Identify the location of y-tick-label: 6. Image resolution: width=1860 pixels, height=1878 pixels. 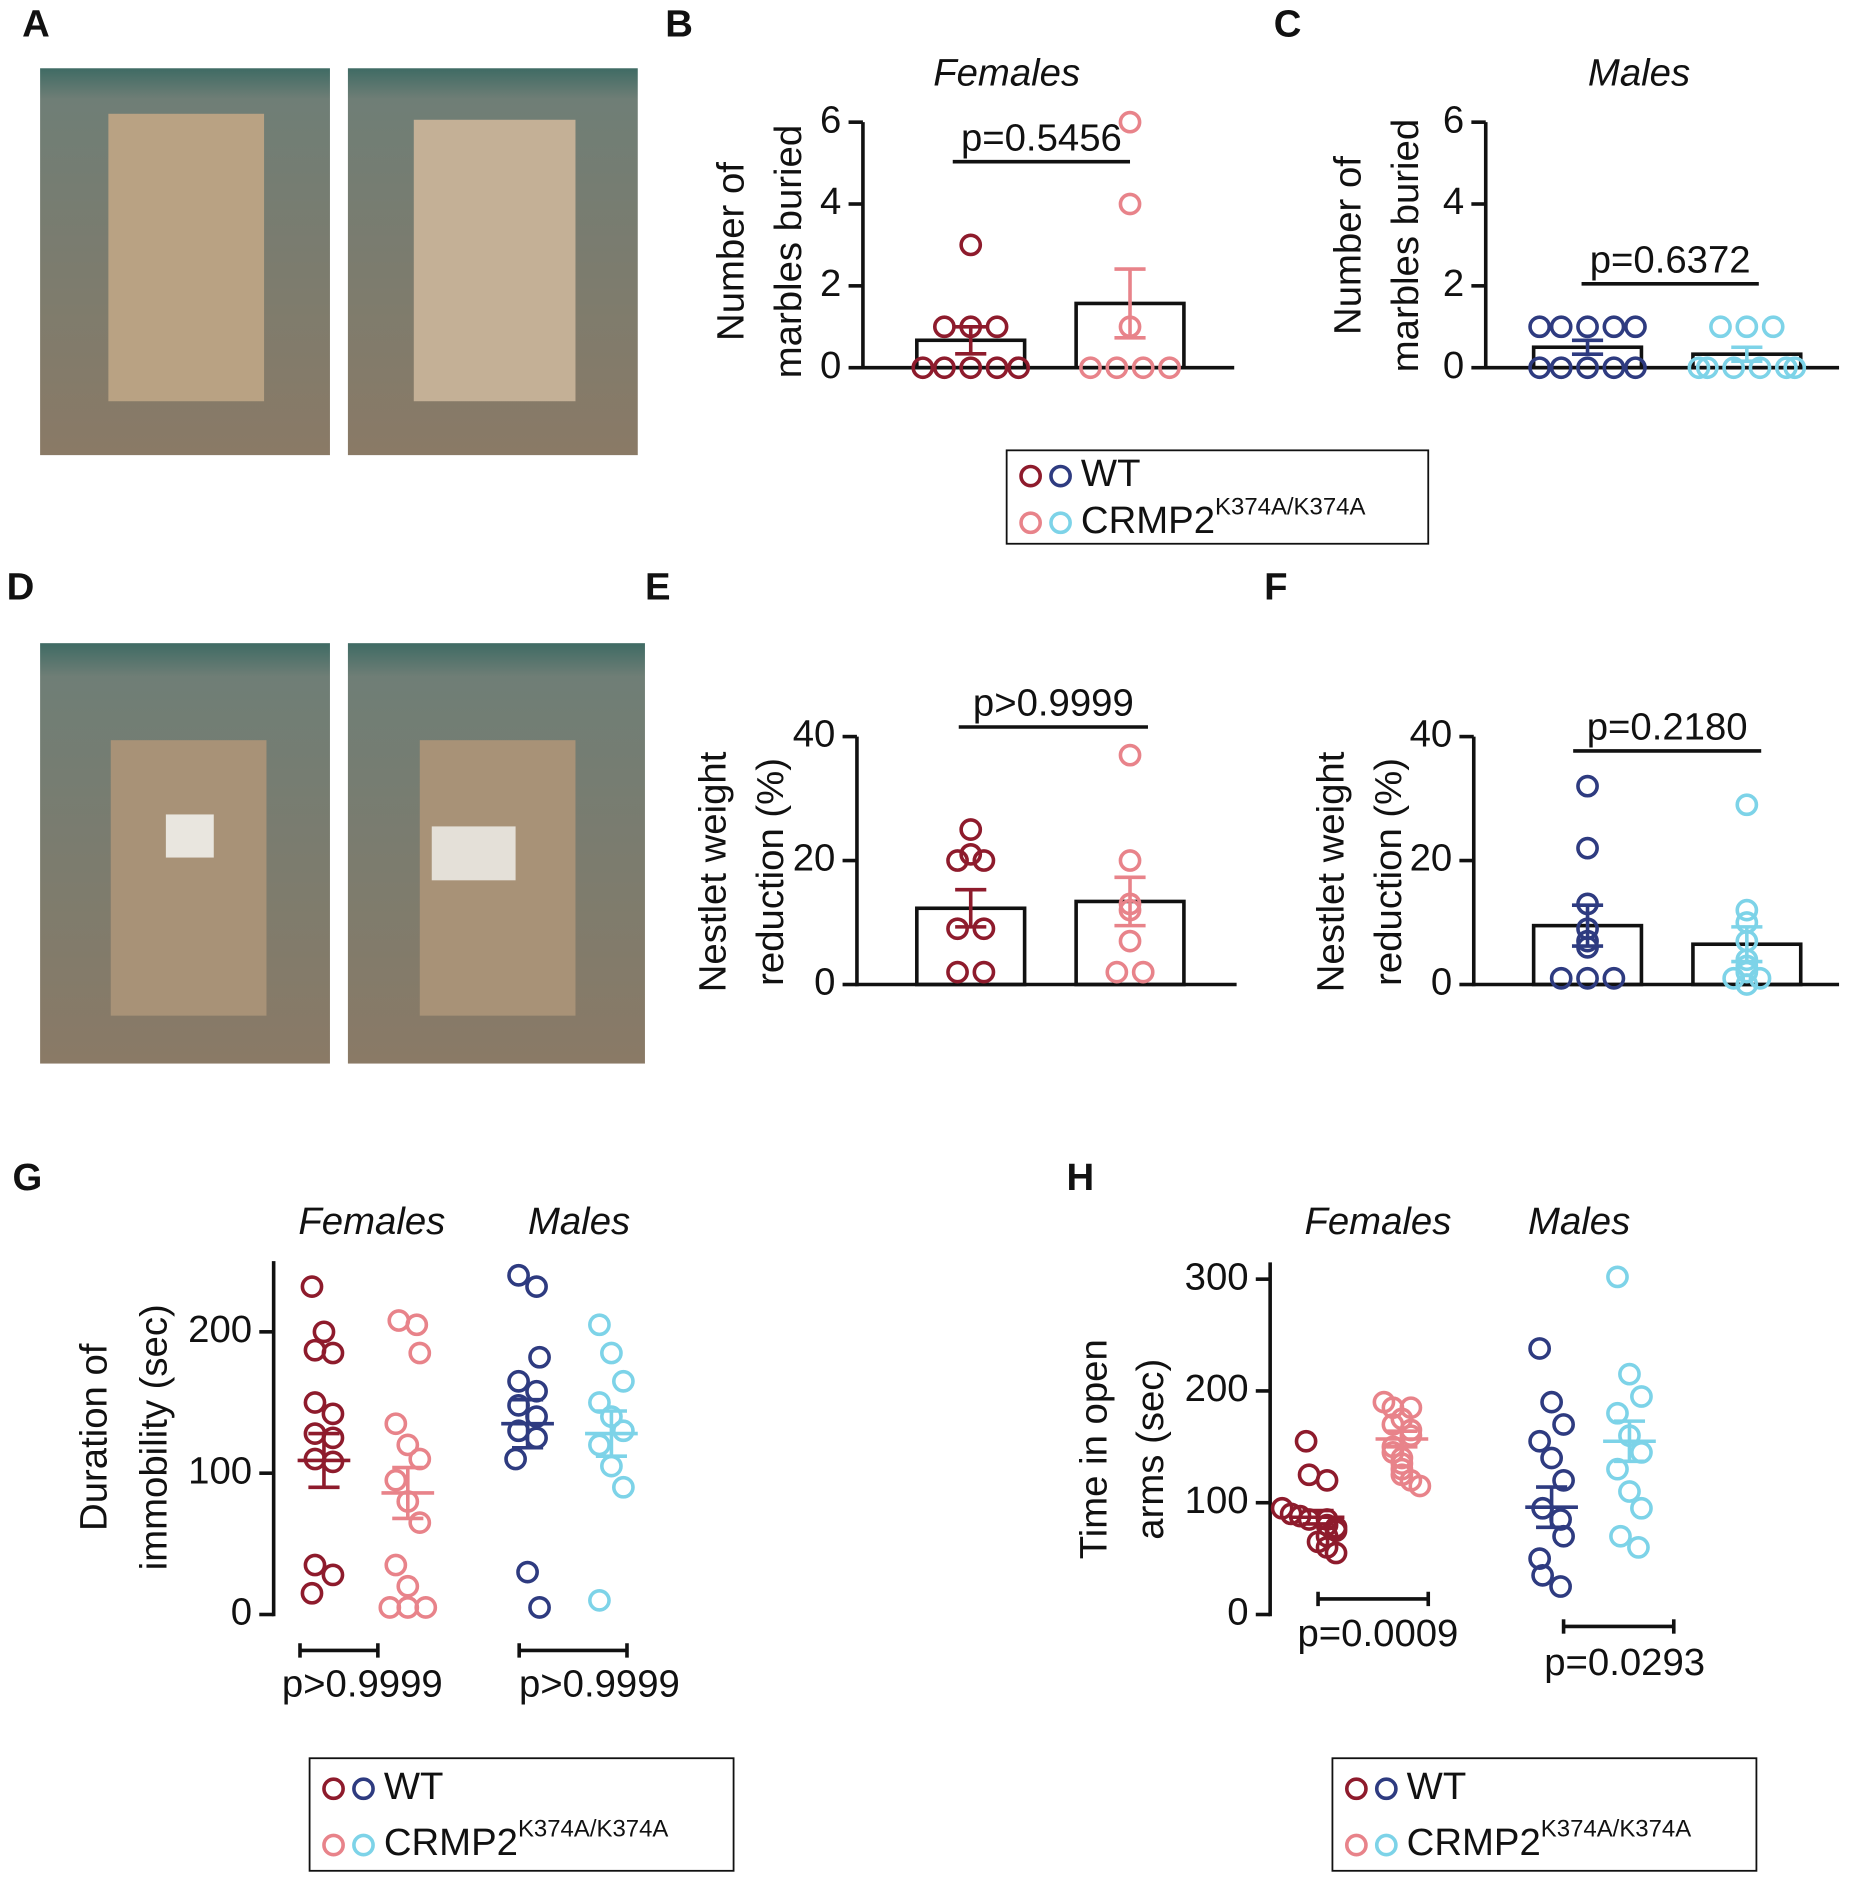
(830, 119).